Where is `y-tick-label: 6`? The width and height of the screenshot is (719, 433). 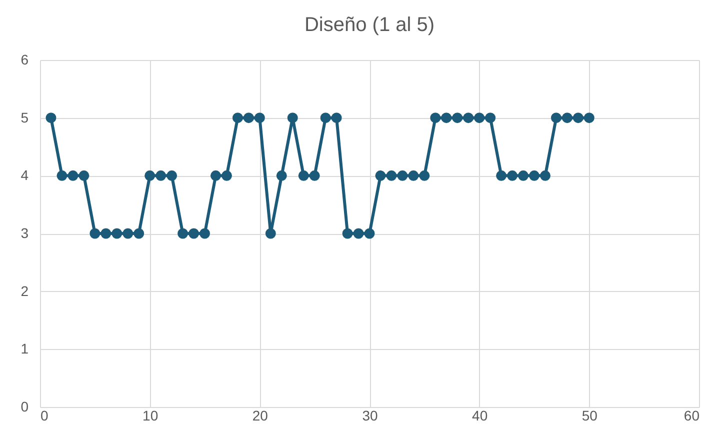 y-tick-label: 6 is located at coordinates (24, 60).